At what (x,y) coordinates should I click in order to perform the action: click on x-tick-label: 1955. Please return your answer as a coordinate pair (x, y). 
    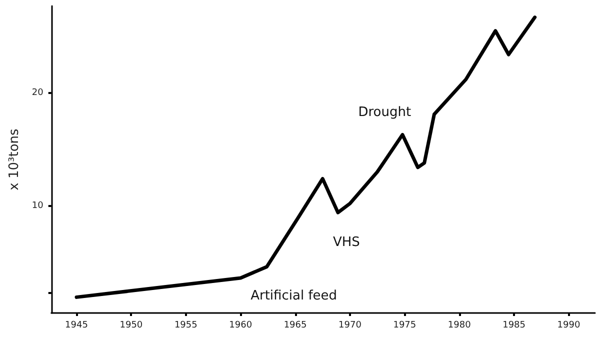
    Looking at the image, I should click on (186, 325).